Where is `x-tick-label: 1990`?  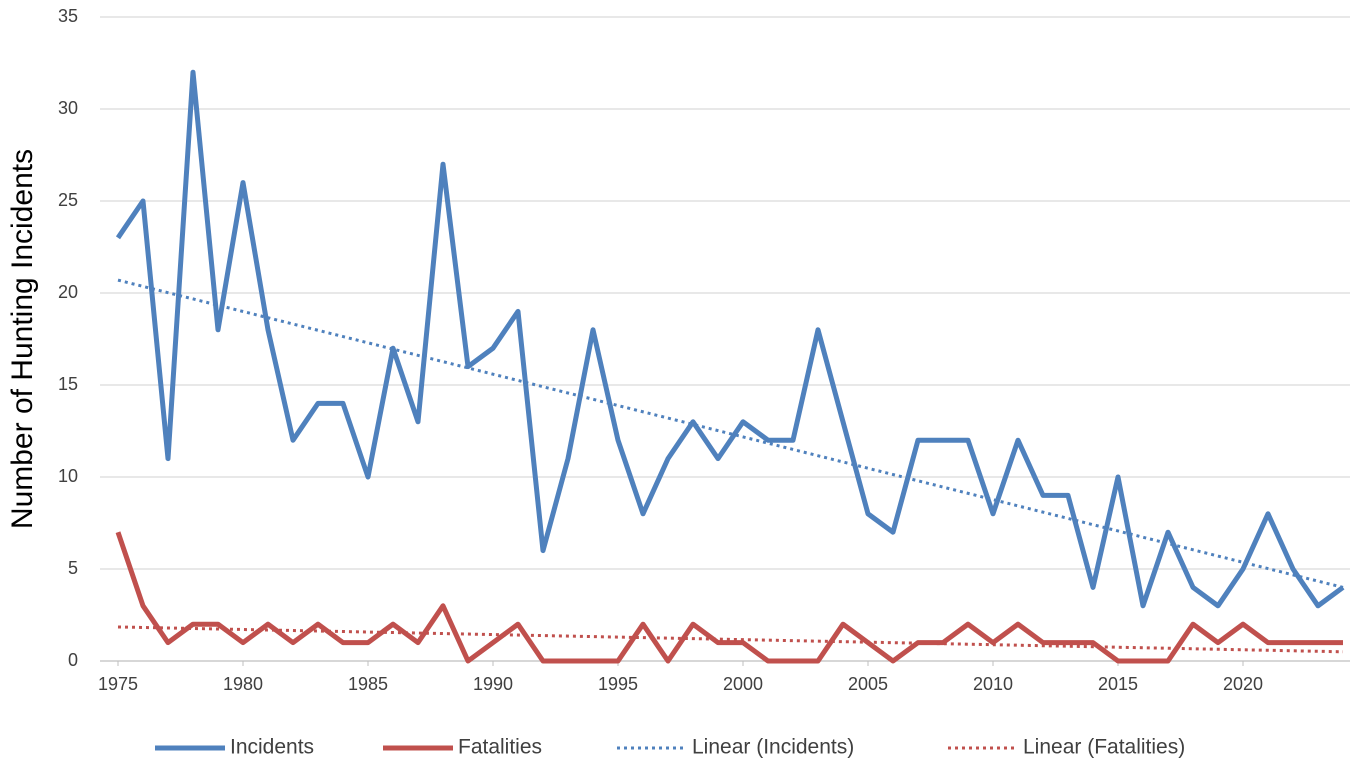 x-tick-label: 1990 is located at coordinates (493, 684).